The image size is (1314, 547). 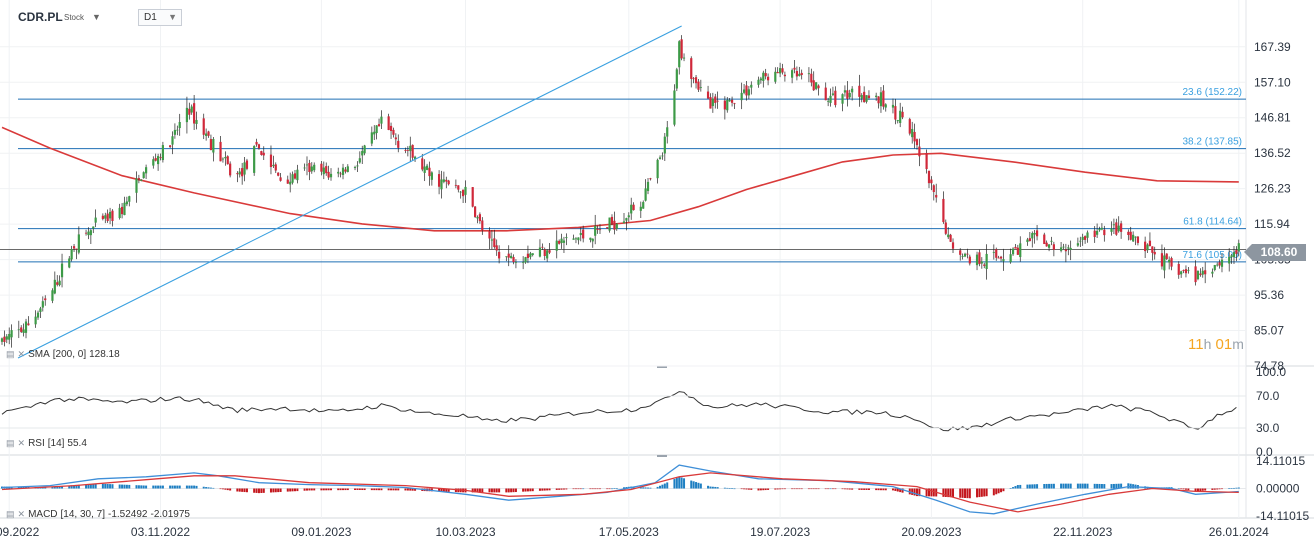 I want to click on panel-resize-handle, so click(x=662, y=456).